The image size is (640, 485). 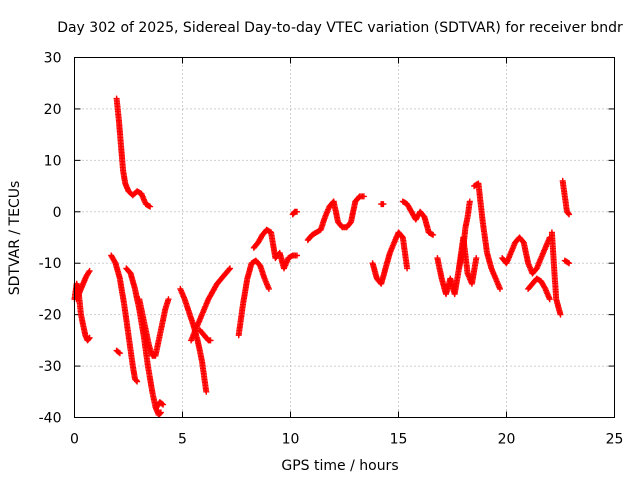 I want to click on y-tick-labels: -40 -30 -20 -10 0 10 20 30, so click(x=50, y=239).